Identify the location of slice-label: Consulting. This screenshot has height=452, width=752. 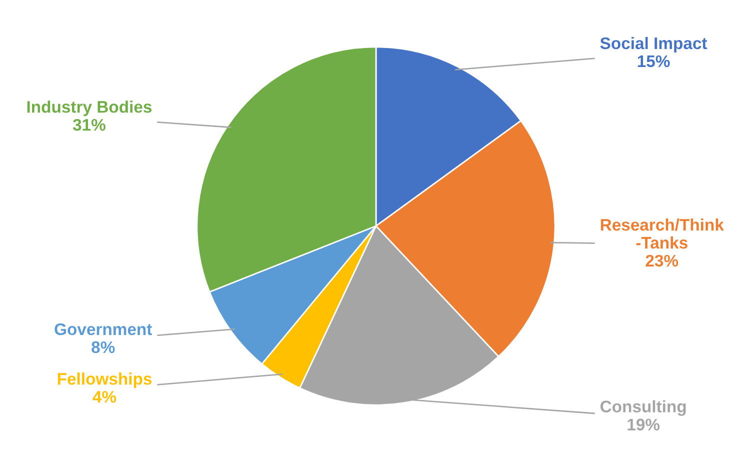
(643, 408).